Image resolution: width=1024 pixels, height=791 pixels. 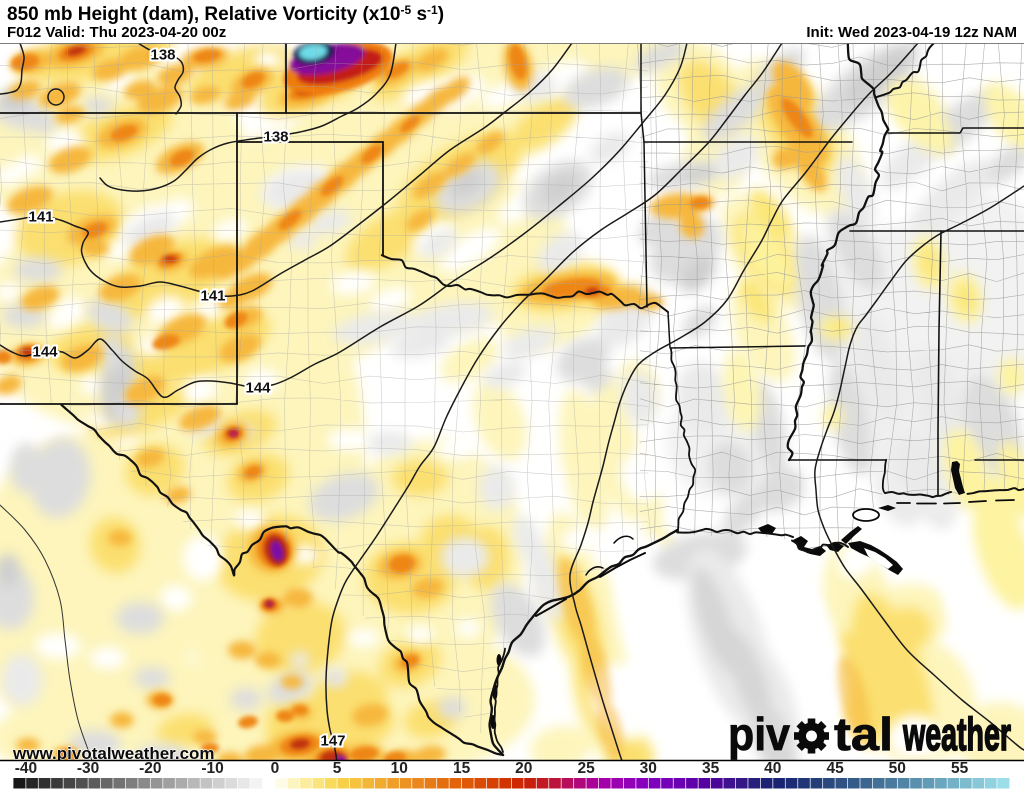 I want to click on svg-text: 30, so click(x=648, y=768).